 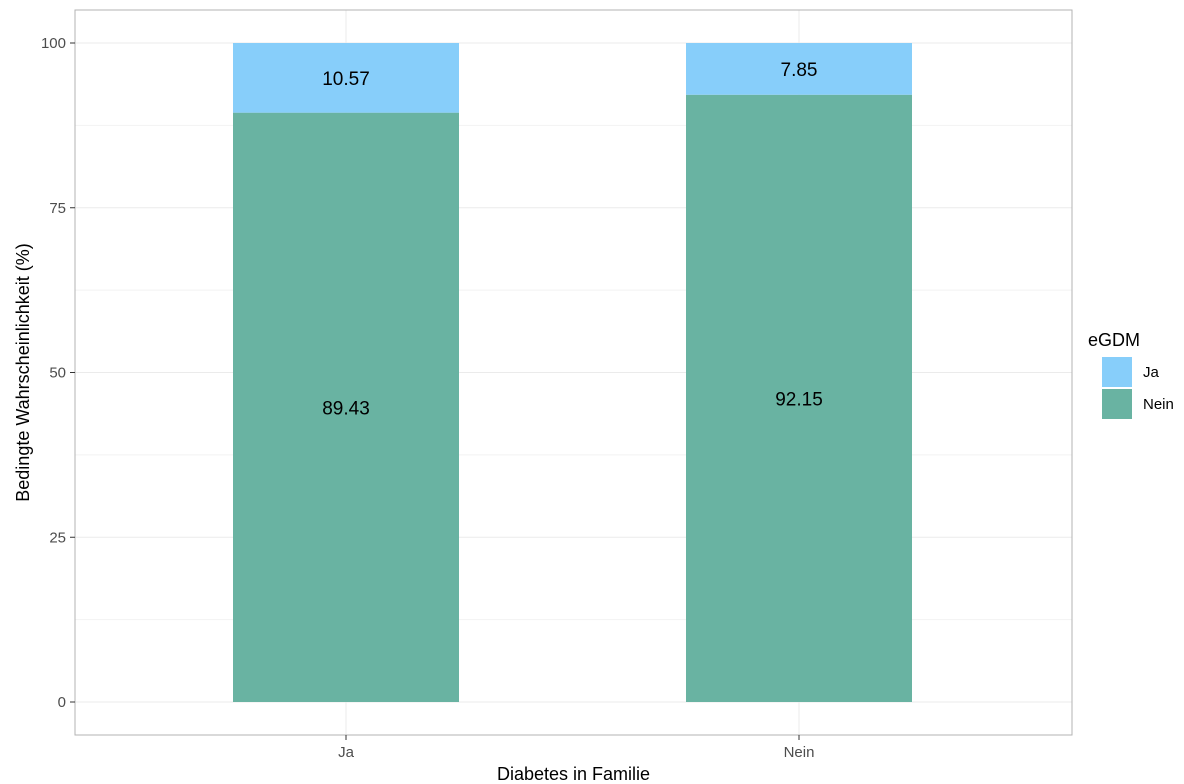 I want to click on legend: eGDM Ja Nein, so click(x=1131, y=374).